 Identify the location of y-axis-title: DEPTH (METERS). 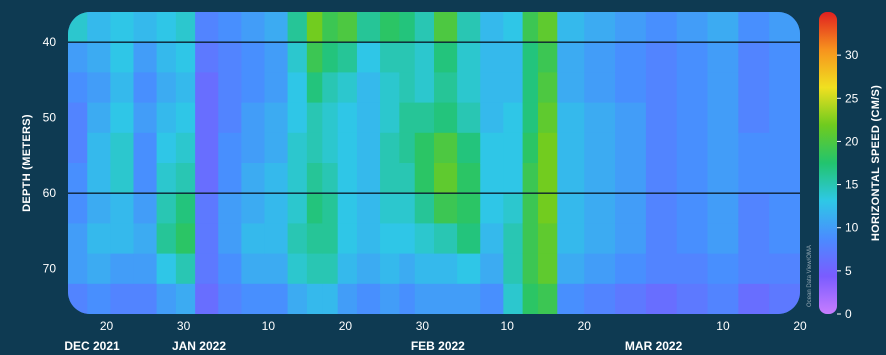
(27, 163).